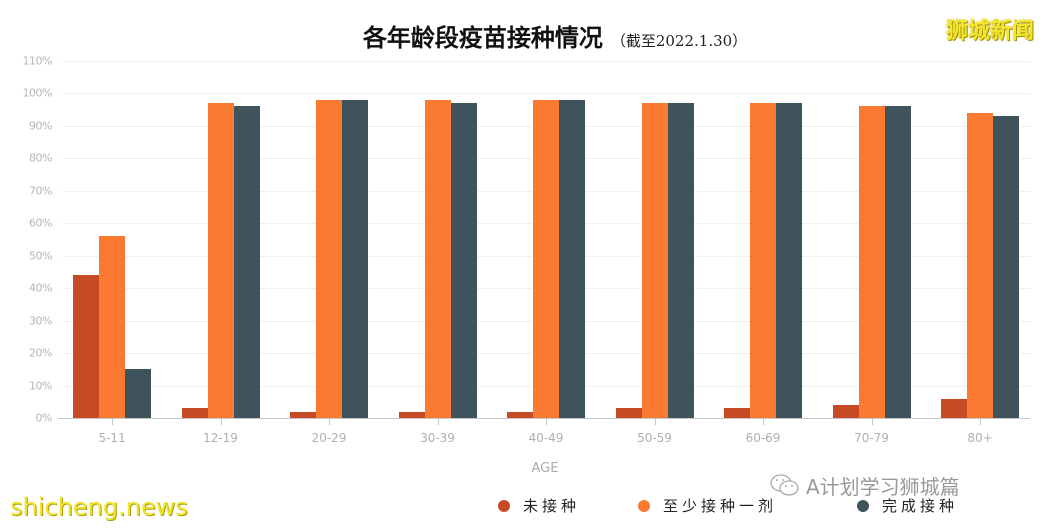  I want to click on chart-header: 各年龄段疫苗接种情况 （截至2022.1.30）, so click(525, 35).